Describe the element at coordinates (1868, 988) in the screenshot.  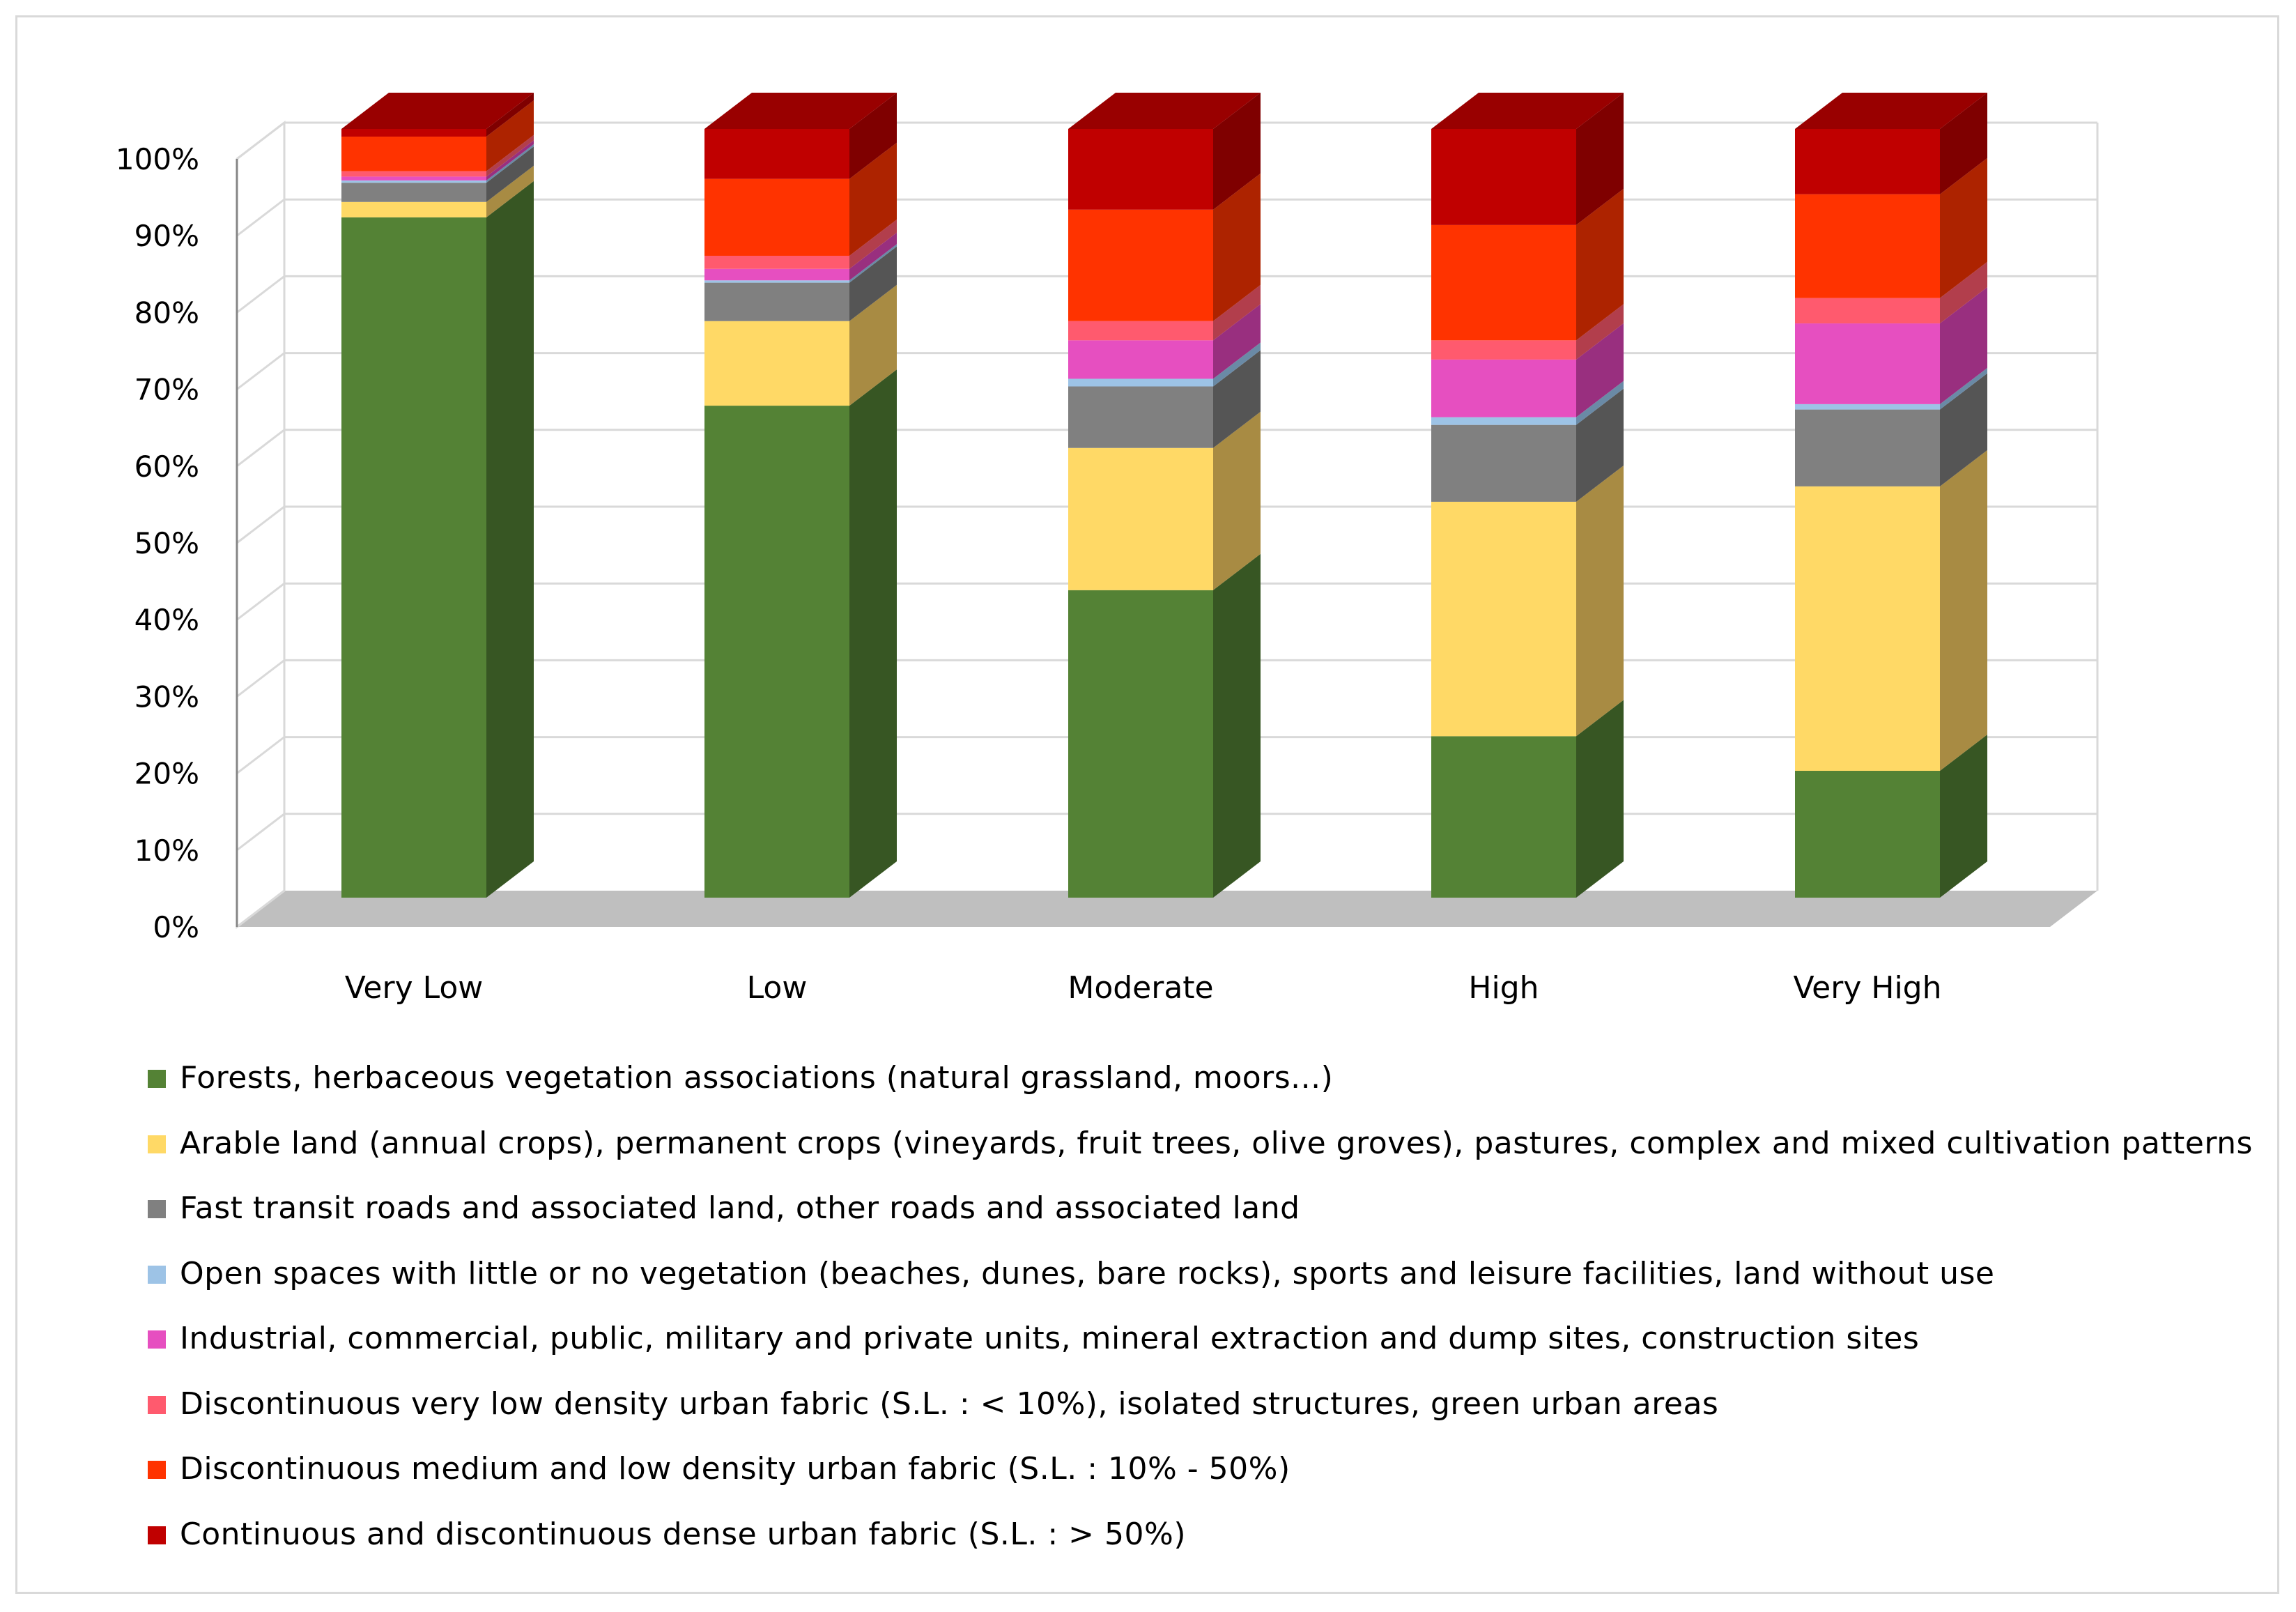
I see `x-category-label: Very High` at that location.